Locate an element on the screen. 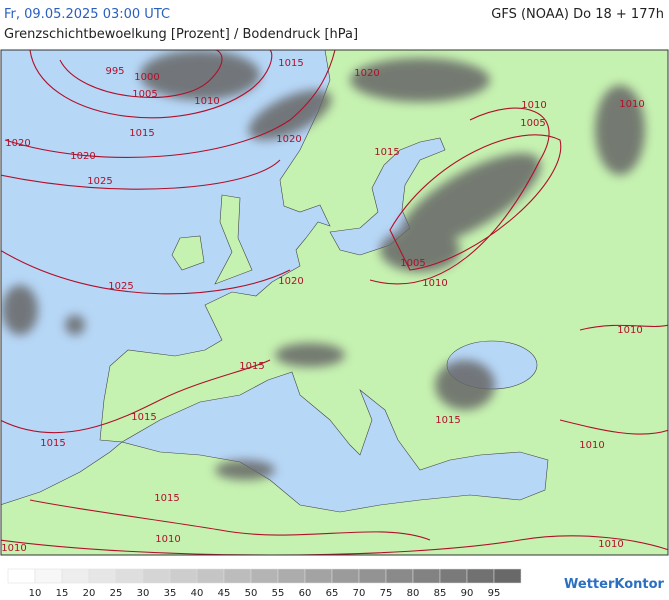 This screenshot has height=600, width=669. legend-label: 90 is located at coordinates (467, 593).